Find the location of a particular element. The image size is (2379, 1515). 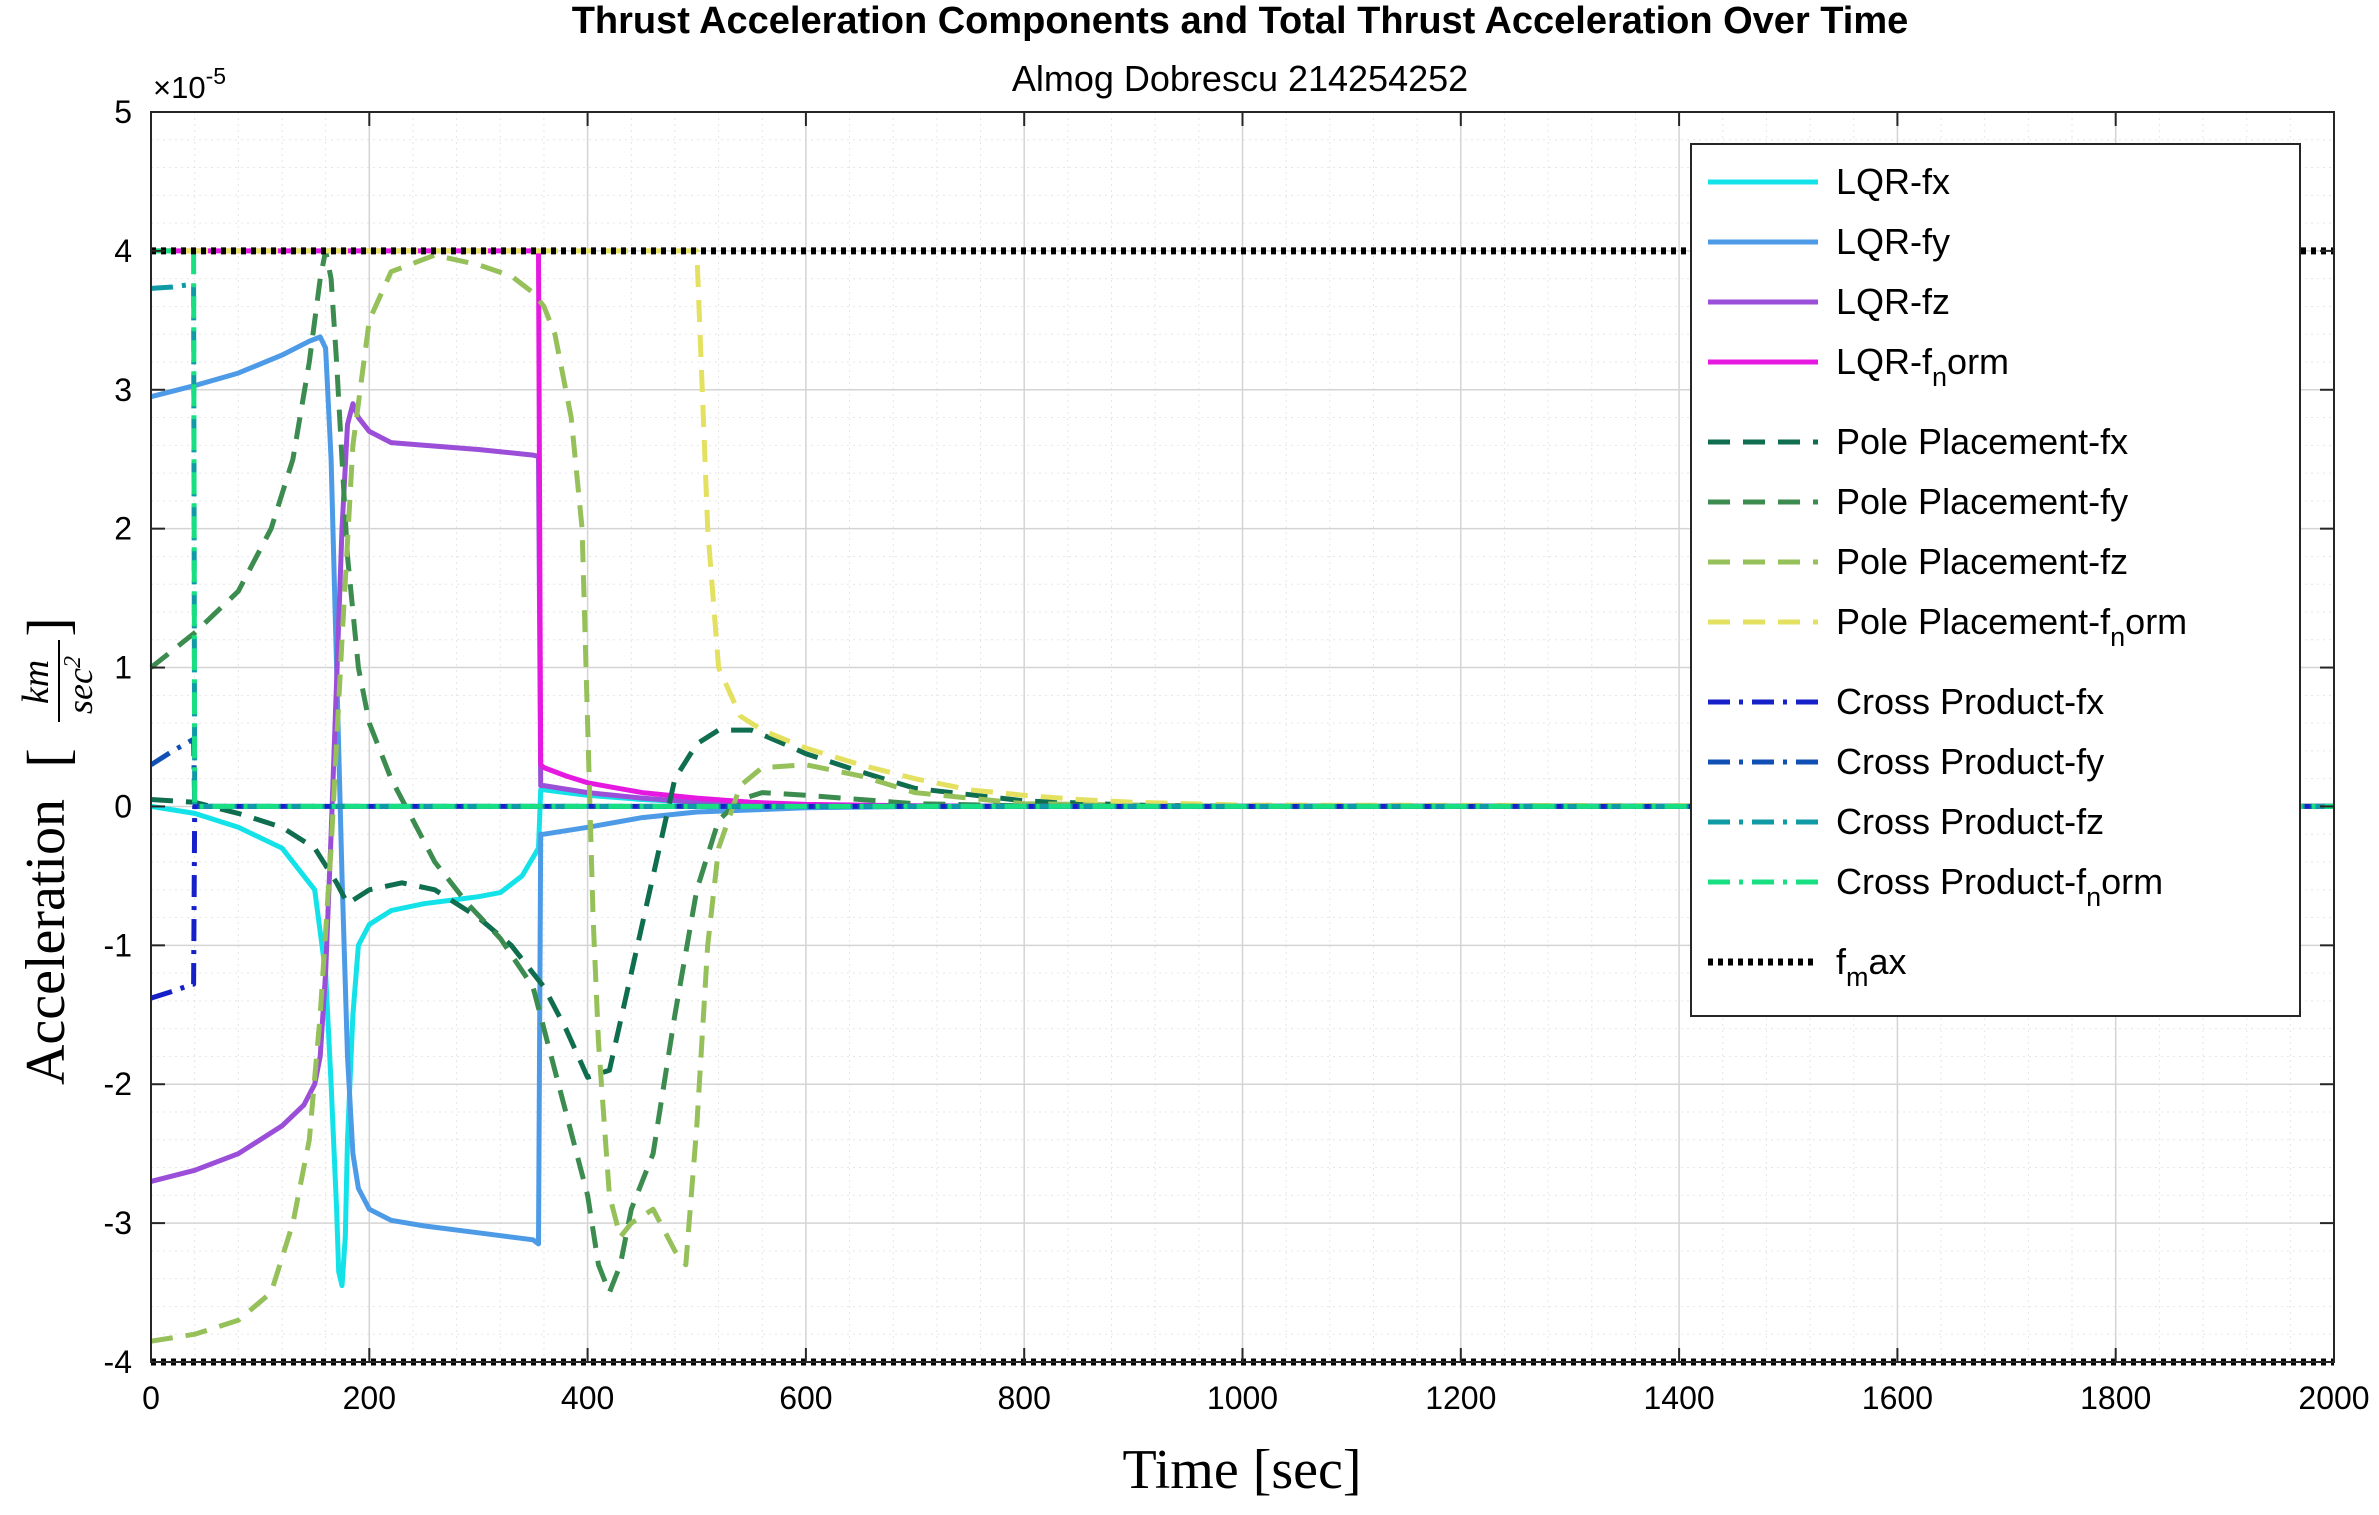

y-axis-bracket-right: ] is located at coordinates (47, 626).